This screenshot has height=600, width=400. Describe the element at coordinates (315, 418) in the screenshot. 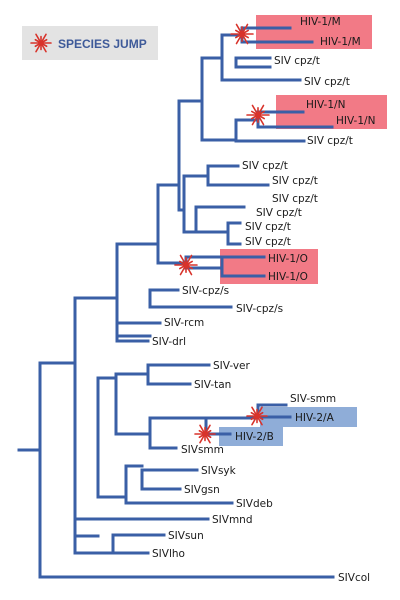

I see `leaf-label: HIV-2/A` at that location.